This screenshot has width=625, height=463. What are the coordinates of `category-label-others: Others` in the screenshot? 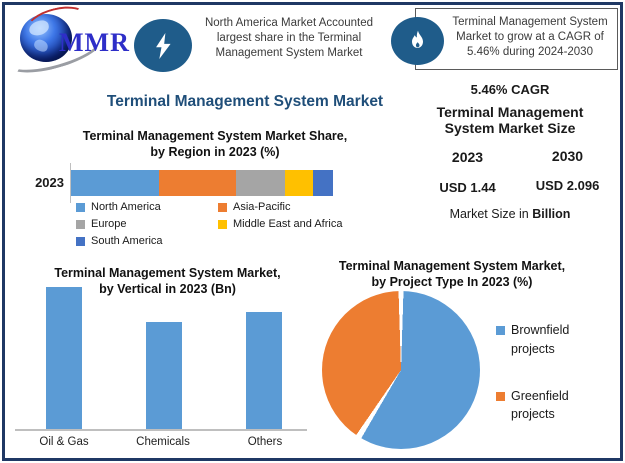 It's located at (265, 442).